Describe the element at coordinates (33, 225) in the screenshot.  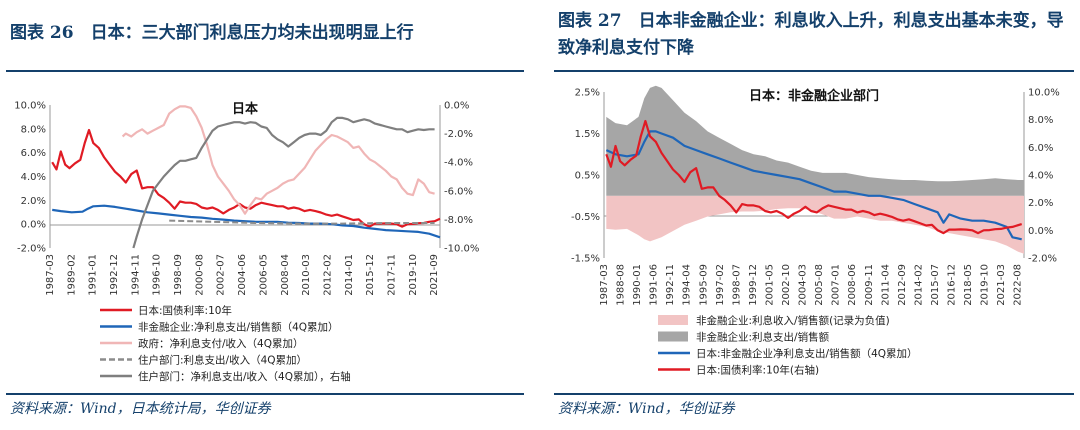
I see `left-axis-tick-label: 0.0%` at that location.